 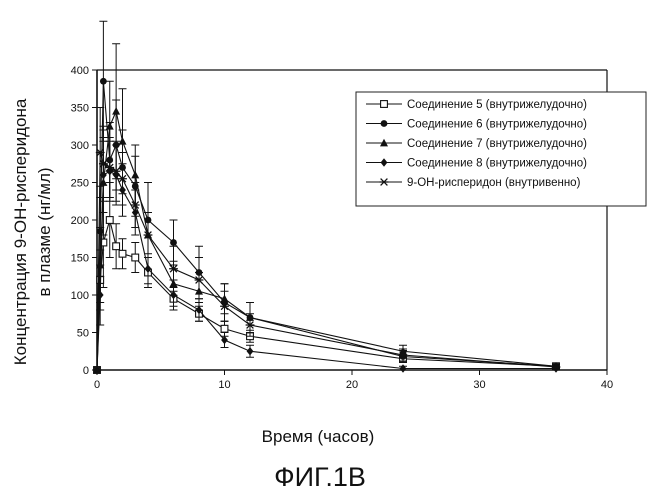 What do you see at coordinates (44, 231) in the screenshot?
I see `y-axis-label-line-2: в плазме (нг/мл)` at bounding box center [44, 231].